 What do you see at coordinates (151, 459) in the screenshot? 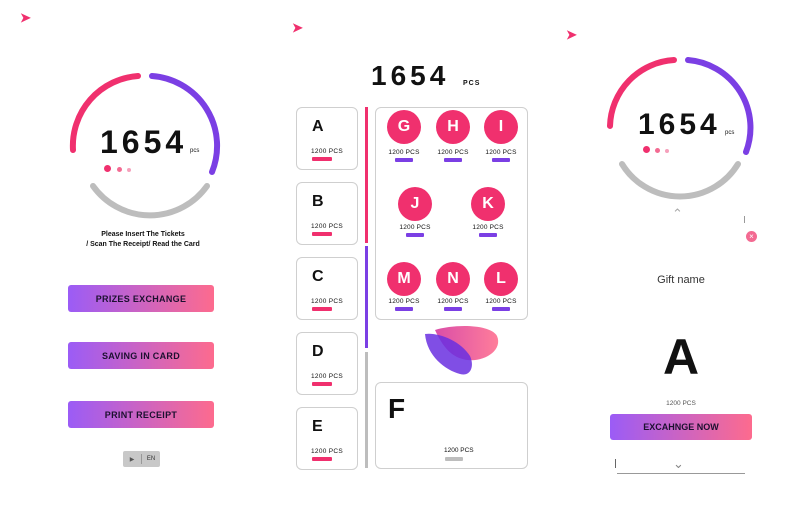
I see `language-label: EN` at bounding box center [151, 459].